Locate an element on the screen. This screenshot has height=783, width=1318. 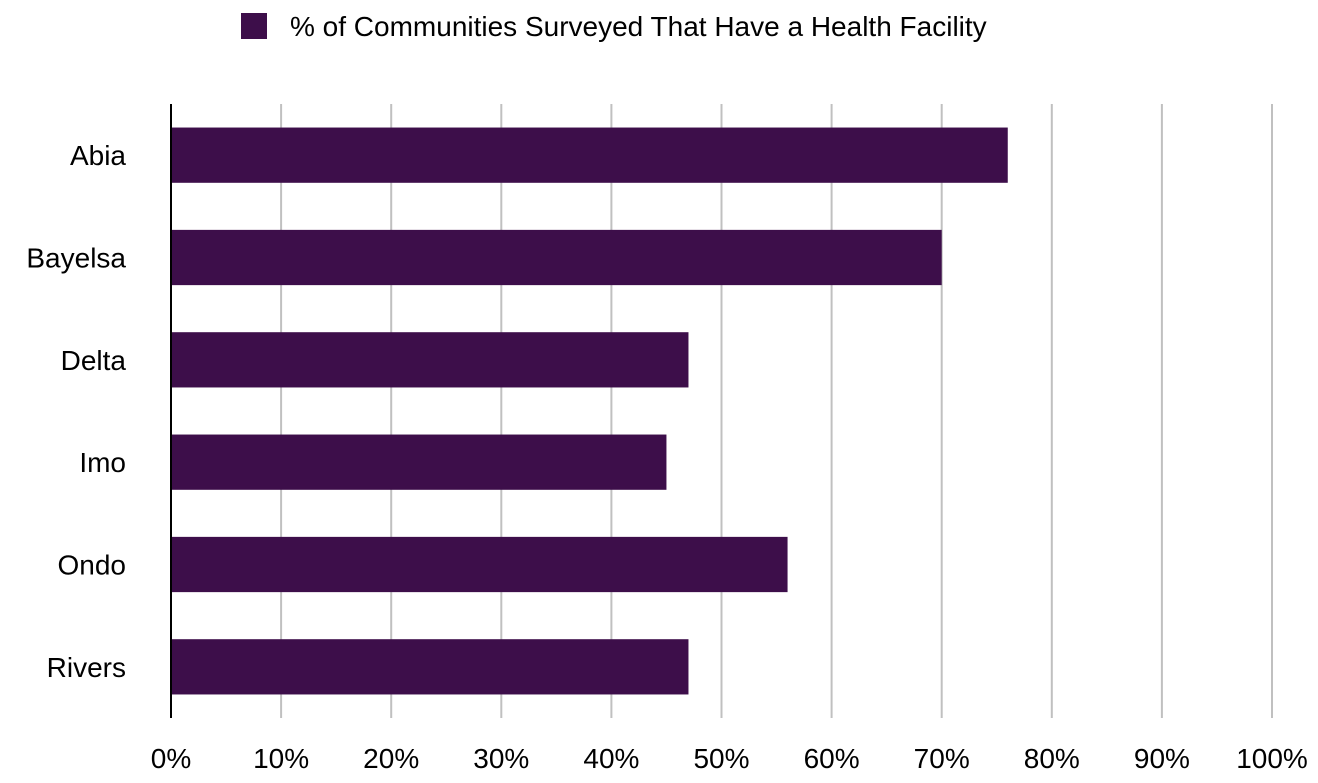
category-label: Rivers is located at coordinates (86, 667).